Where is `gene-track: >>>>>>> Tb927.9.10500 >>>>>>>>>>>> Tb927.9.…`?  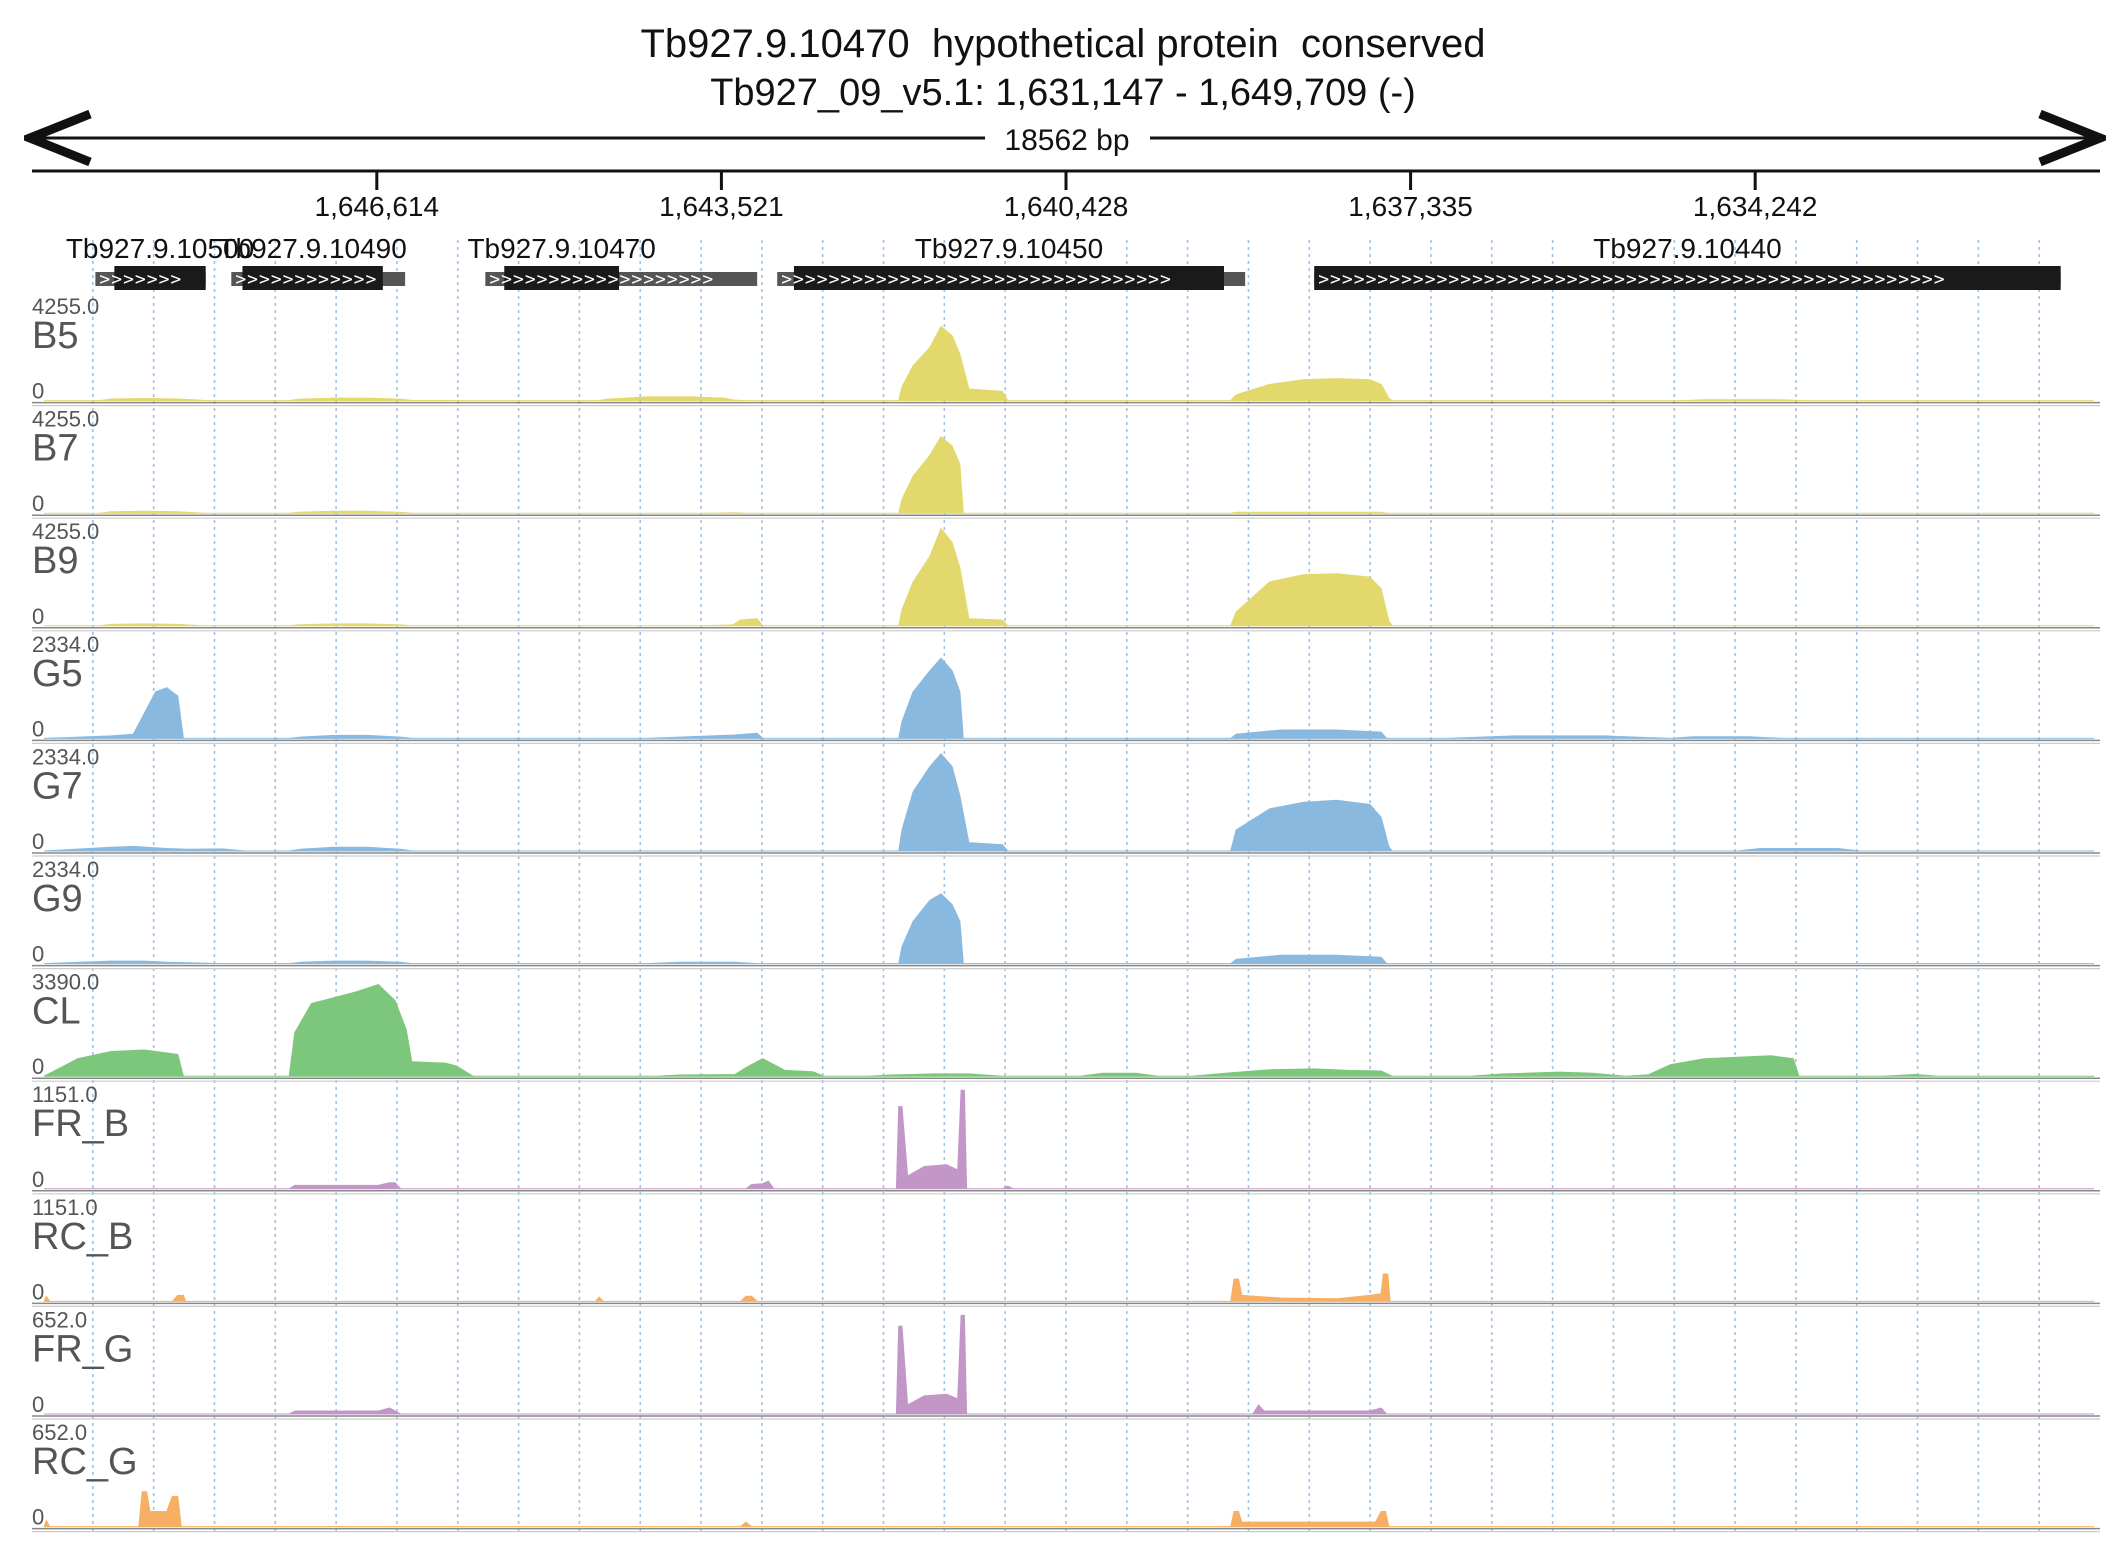
gene-track: >>>>>>> Tb927.9.10500 >>>>>>>>>>>> Tb927.9.… is located at coordinates (1063, 261).